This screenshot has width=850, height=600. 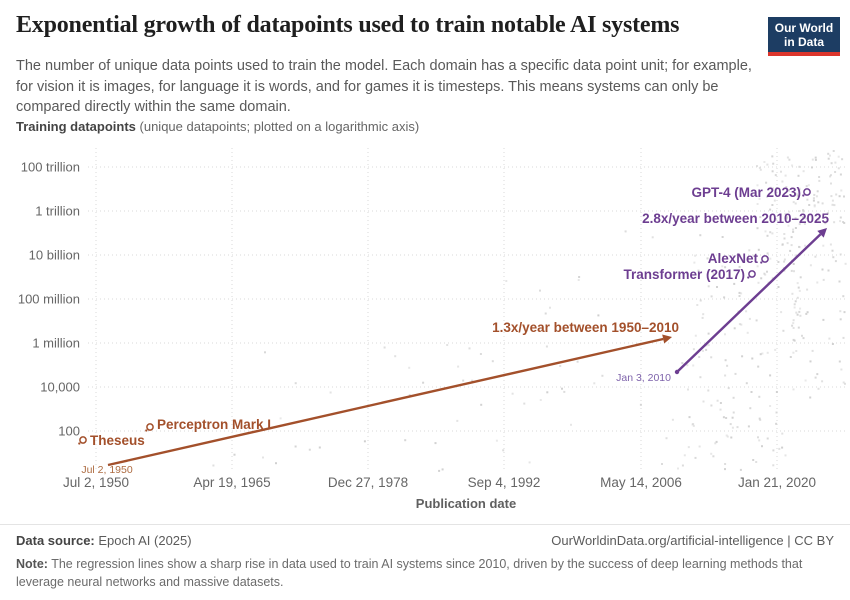 What do you see at coordinates (585, 327) in the screenshot?
I see `growth-rate-label-early-era: 1.3x/year between 1950–2010` at bounding box center [585, 327].